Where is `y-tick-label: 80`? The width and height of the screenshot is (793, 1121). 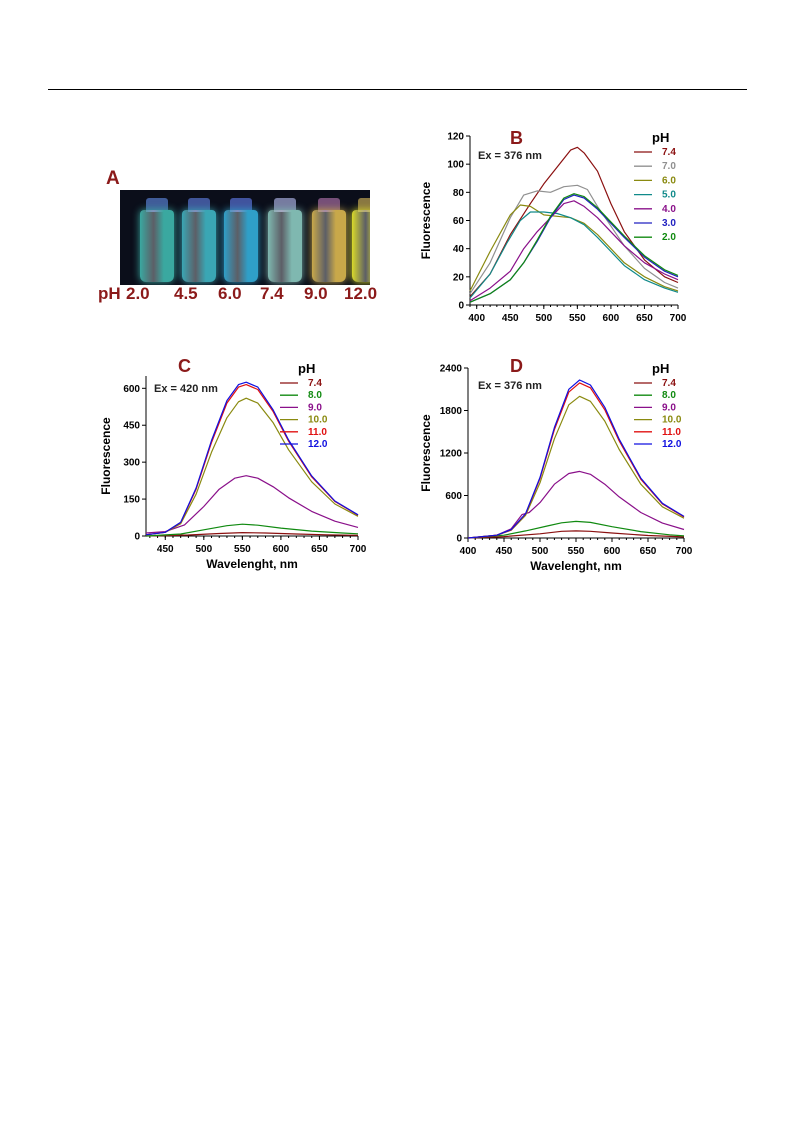 y-tick-label: 80 is located at coordinates (459, 193).